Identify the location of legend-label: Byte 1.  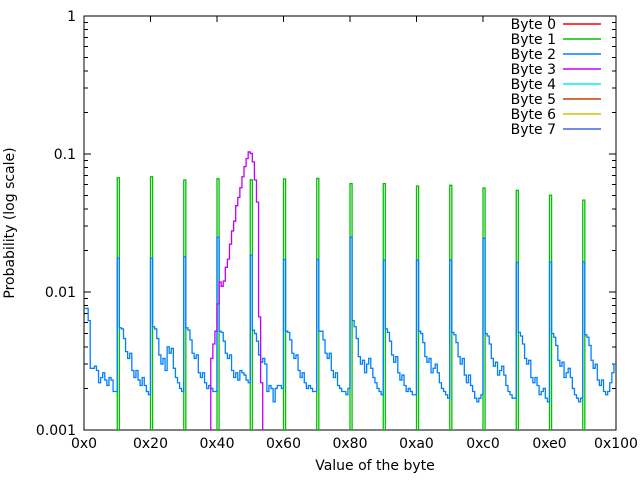
(533, 40).